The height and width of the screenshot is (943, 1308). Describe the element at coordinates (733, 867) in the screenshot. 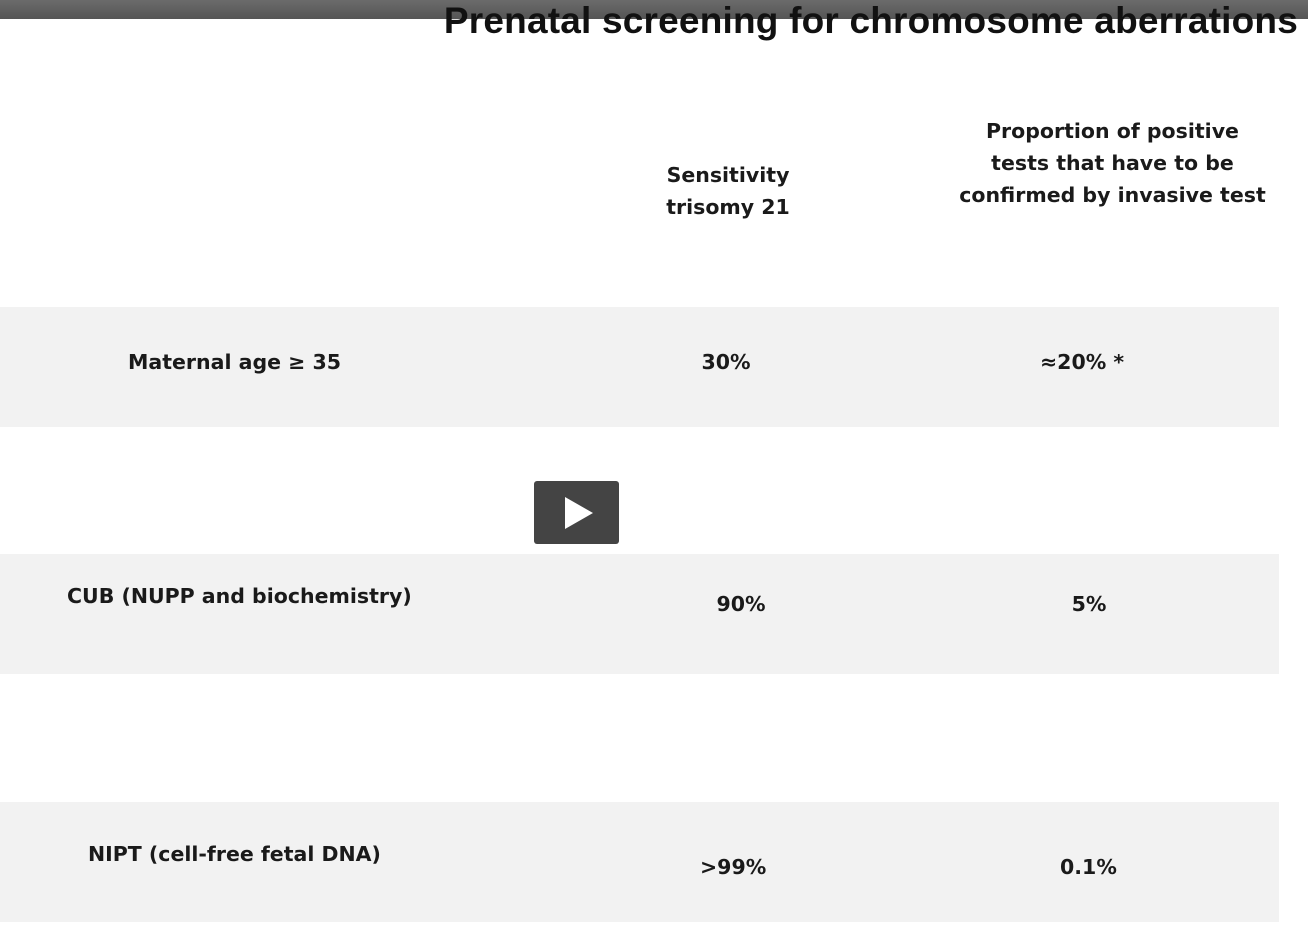

I see `row-3-sensitivity: >99%` at that location.